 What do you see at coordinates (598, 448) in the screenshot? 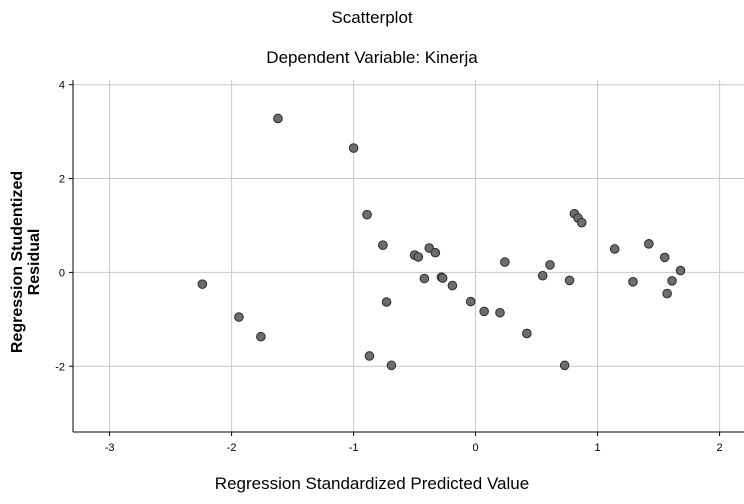
I see `x-tick-label: 1` at bounding box center [598, 448].